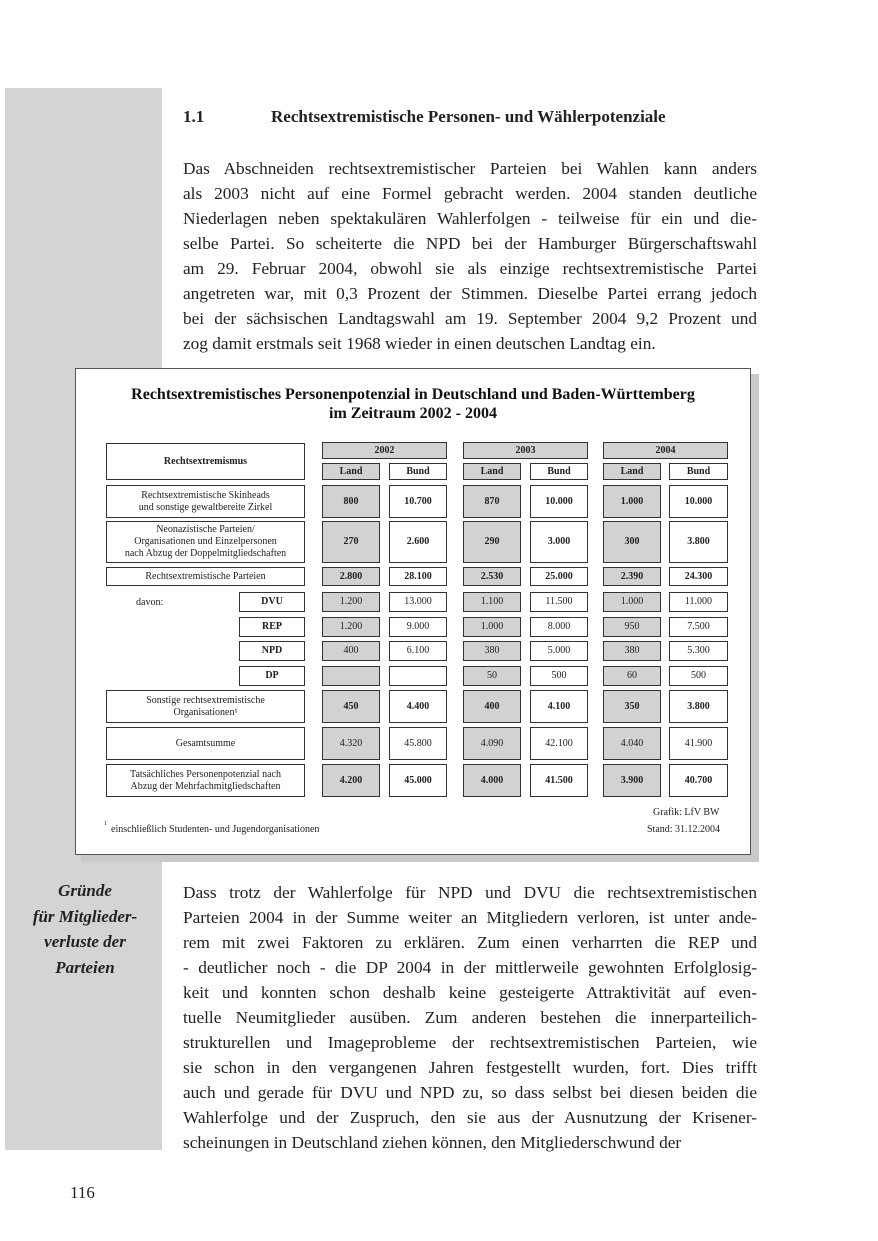  What do you see at coordinates (559, 743) in the screenshot?
I see `value-cell: 42.100` at bounding box center [559, 743].